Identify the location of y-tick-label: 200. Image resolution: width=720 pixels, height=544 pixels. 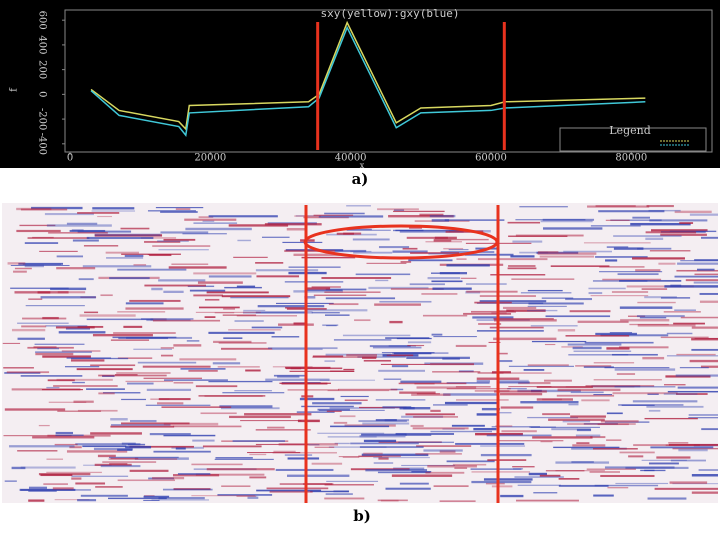
(42, 69).